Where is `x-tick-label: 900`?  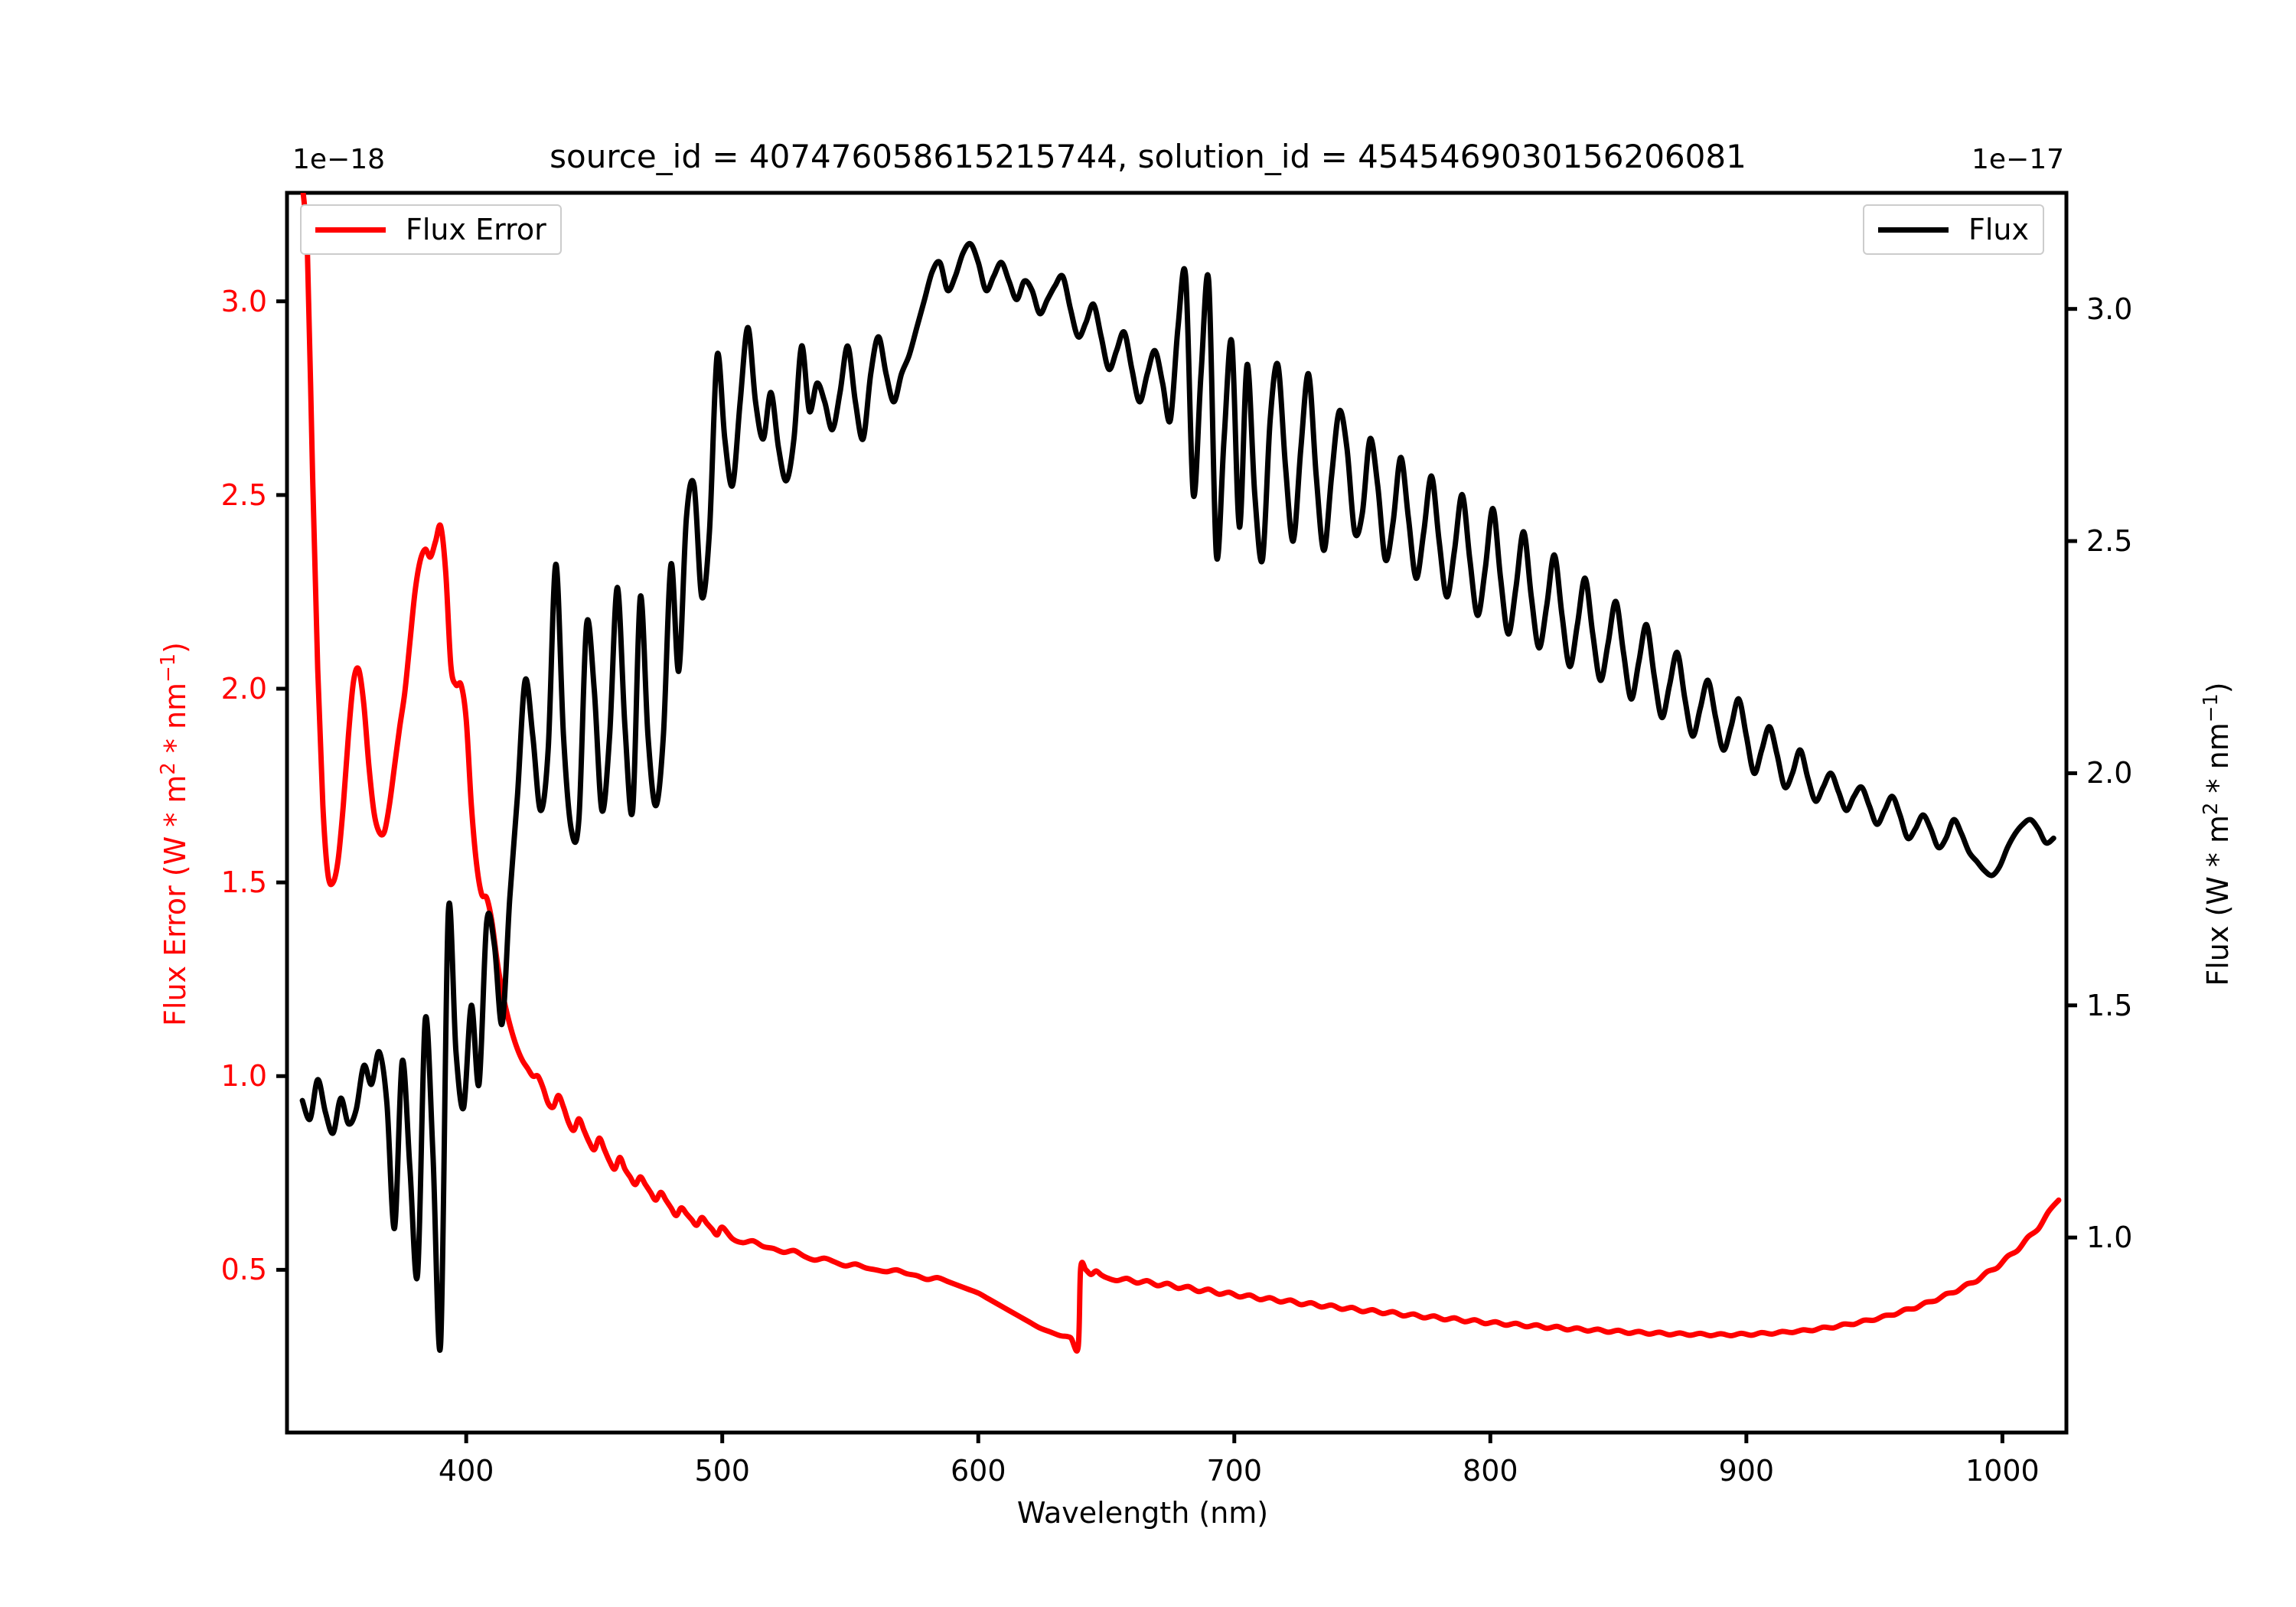 x-tick-label: 900 is located at coordinates (1746, 1471).